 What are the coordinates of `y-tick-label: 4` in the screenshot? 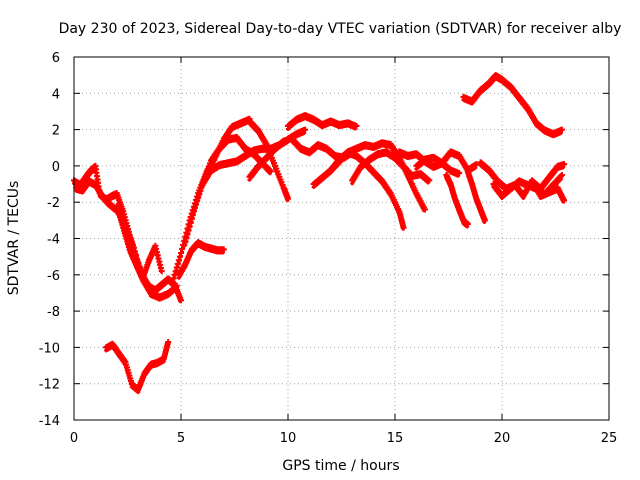 It's located at (56, 94).